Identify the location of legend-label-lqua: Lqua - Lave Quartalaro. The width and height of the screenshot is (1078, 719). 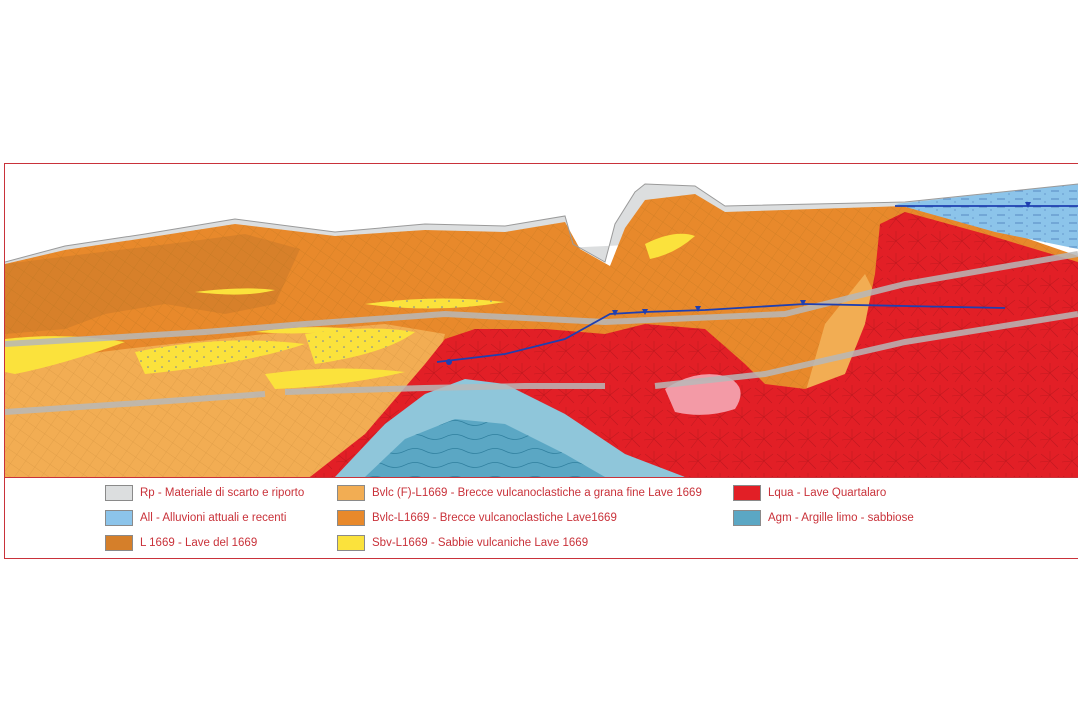
(827, 493).